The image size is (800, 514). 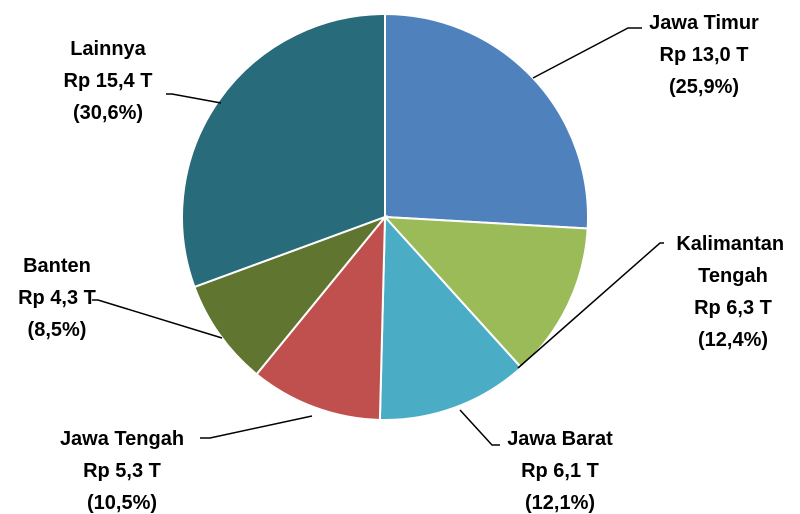 I want to click on leader-line-kalimantan-tengah, so click(x=590, y=305).